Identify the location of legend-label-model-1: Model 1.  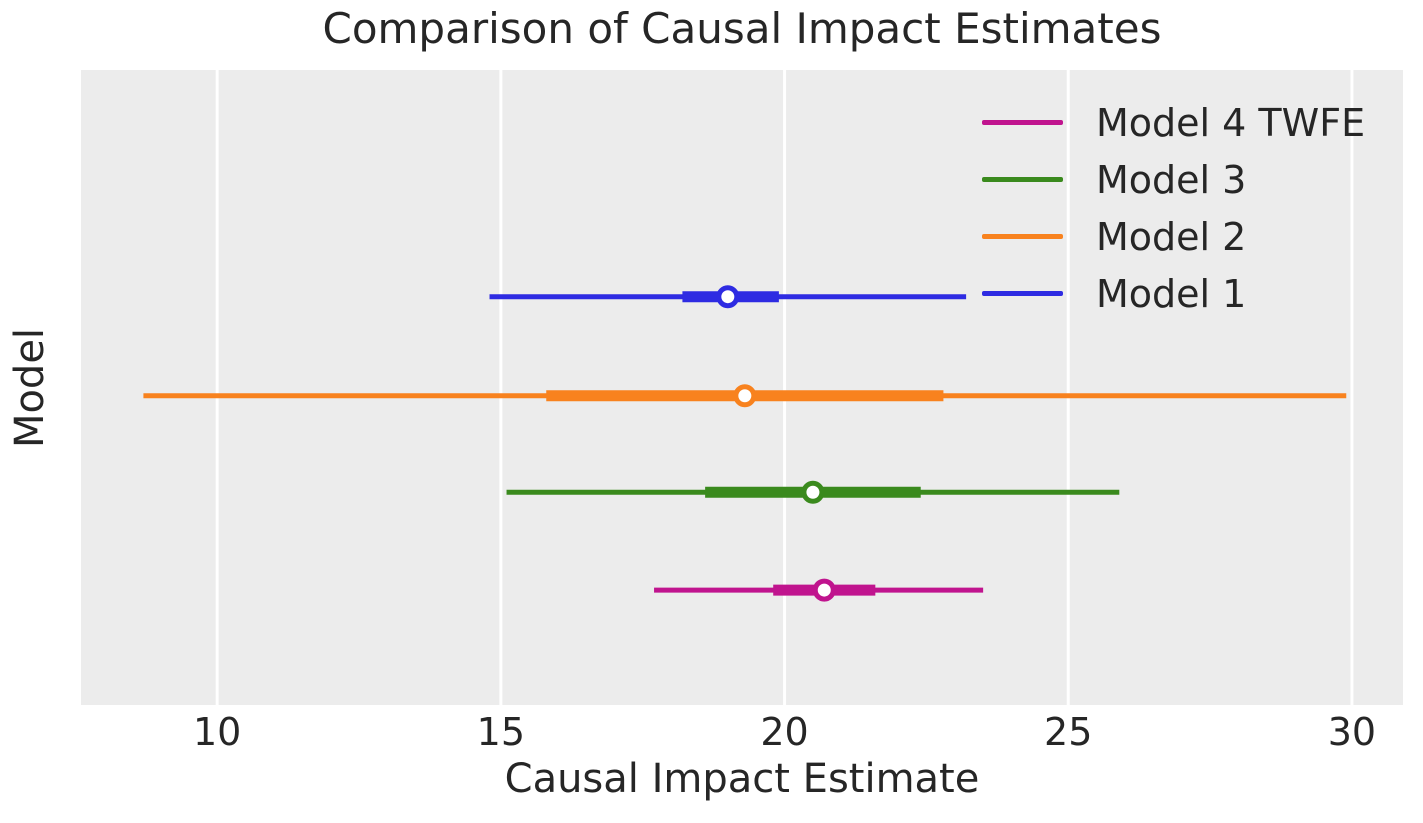
(1171, 293).